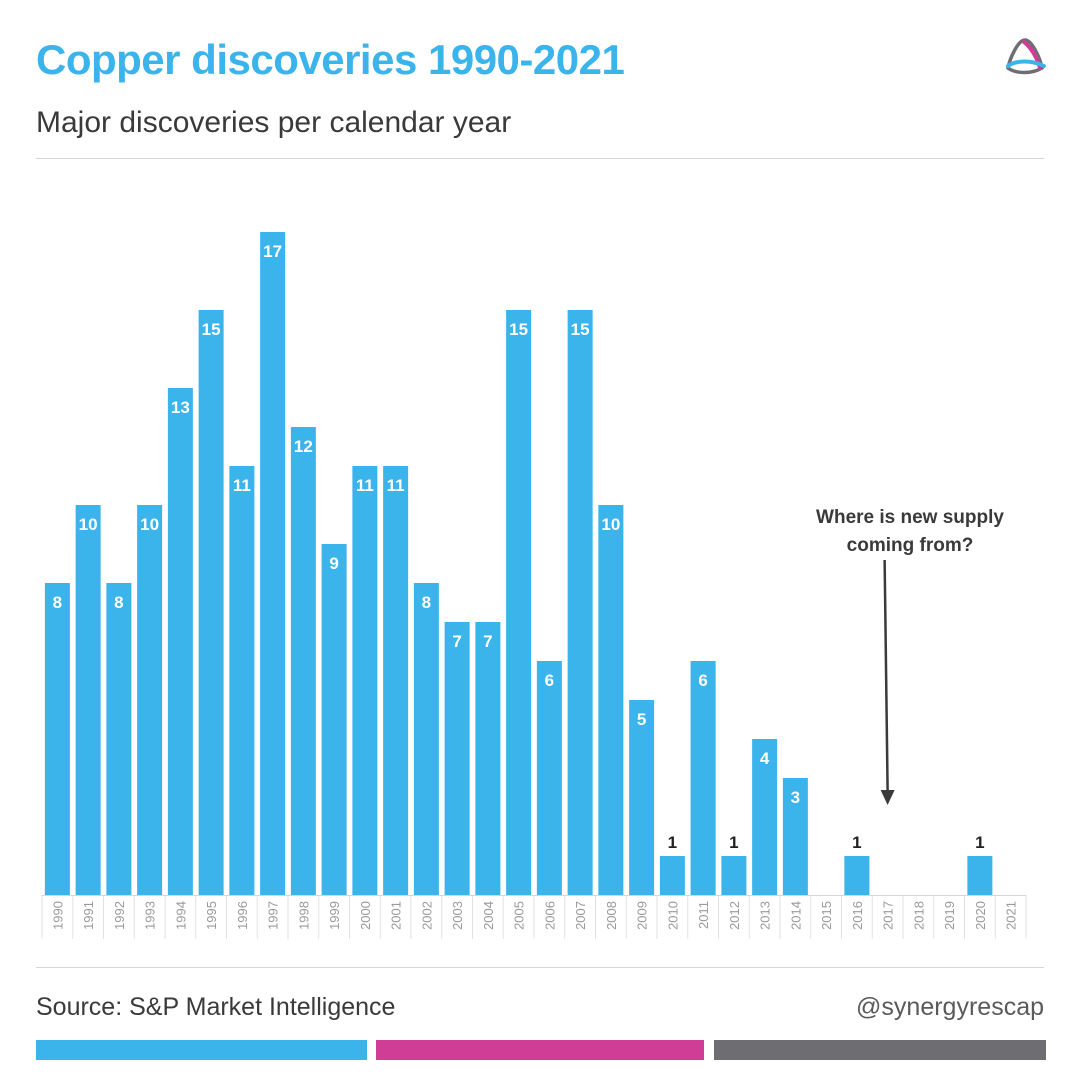 The image size is (1080, 1080). I want to click on bar-1999, so click(334, 719).